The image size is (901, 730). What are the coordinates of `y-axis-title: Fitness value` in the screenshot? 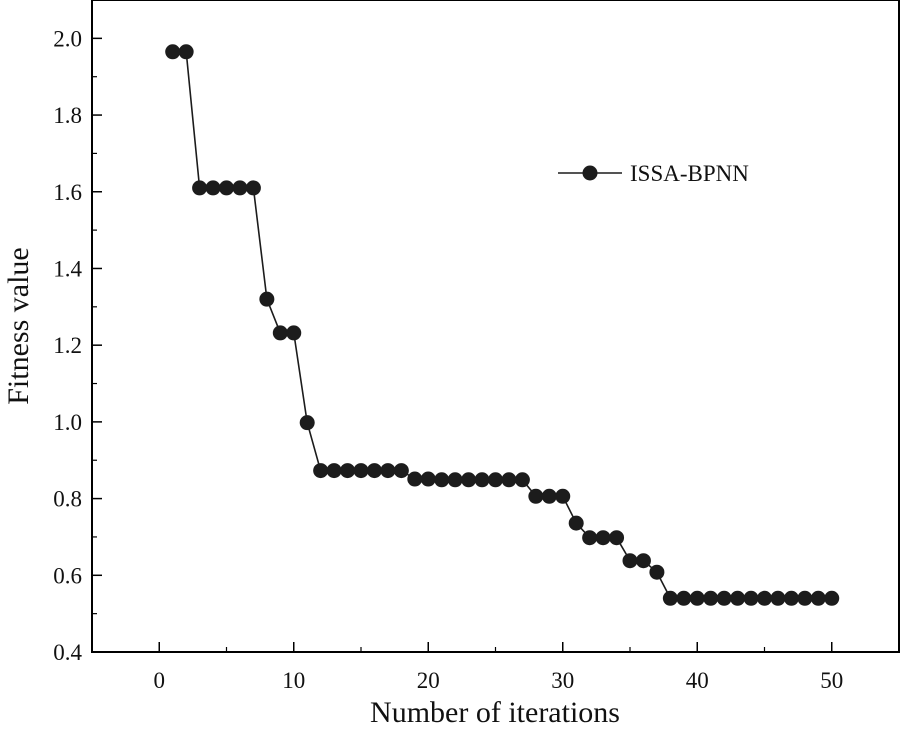 It's located at (18, 326).